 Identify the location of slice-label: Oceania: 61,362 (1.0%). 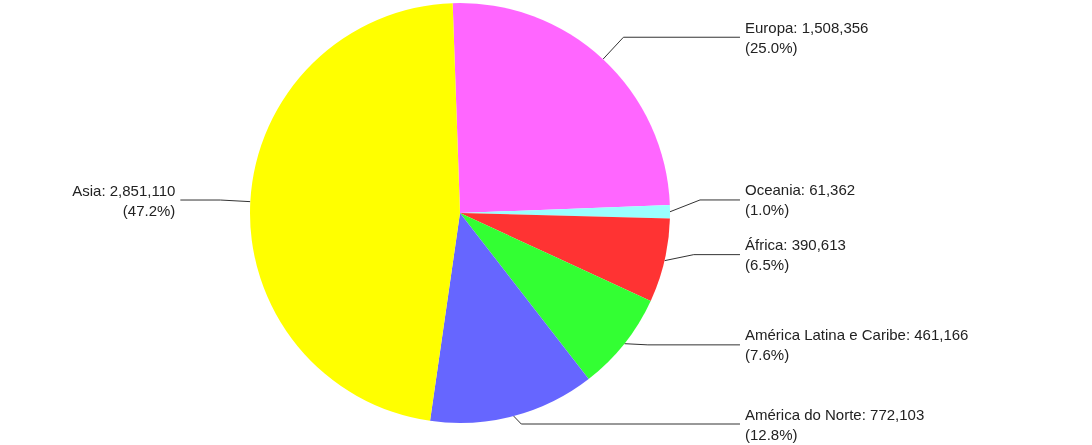
(800, 200).